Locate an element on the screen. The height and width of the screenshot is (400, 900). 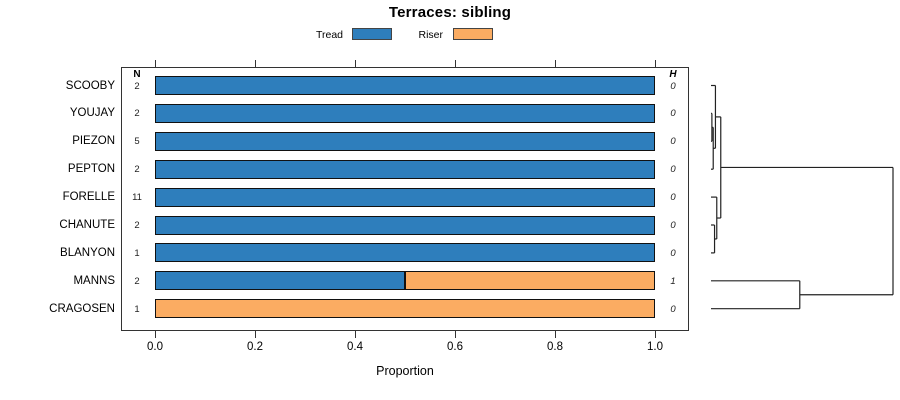
row-label: CHANUTE is located at coordinates (87, 225).